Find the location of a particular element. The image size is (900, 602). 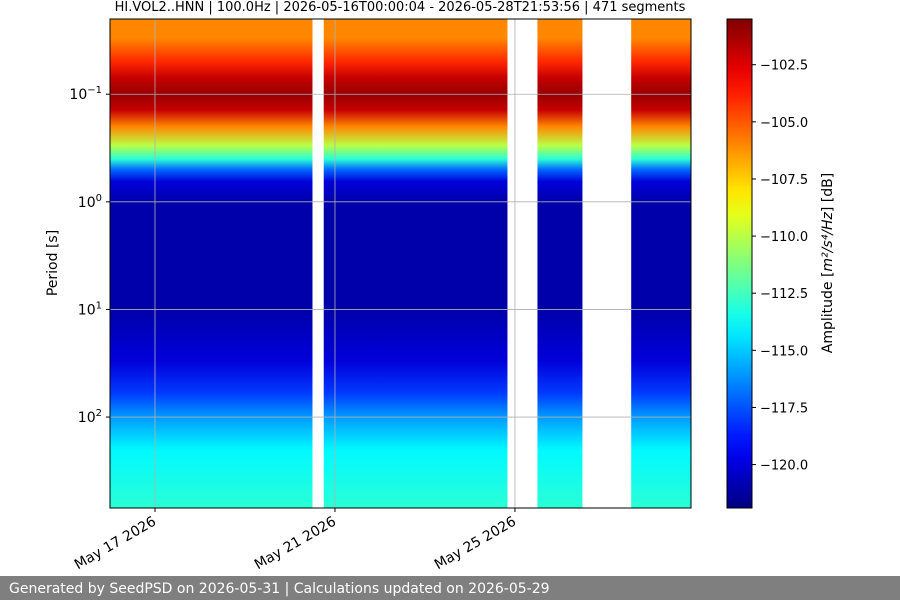

y-axis-label: Period [s] is located at coordinates (53, 263).